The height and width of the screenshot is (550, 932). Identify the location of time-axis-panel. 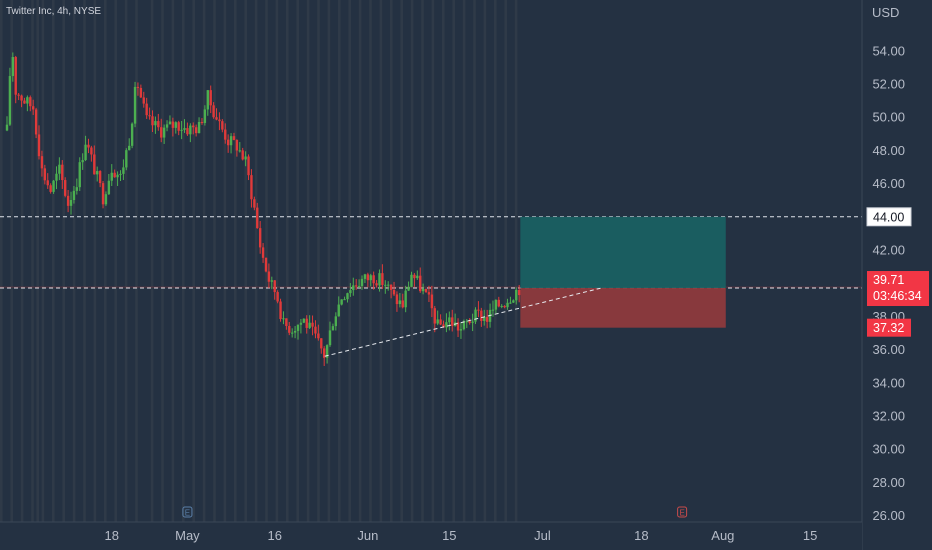
(431, 536).